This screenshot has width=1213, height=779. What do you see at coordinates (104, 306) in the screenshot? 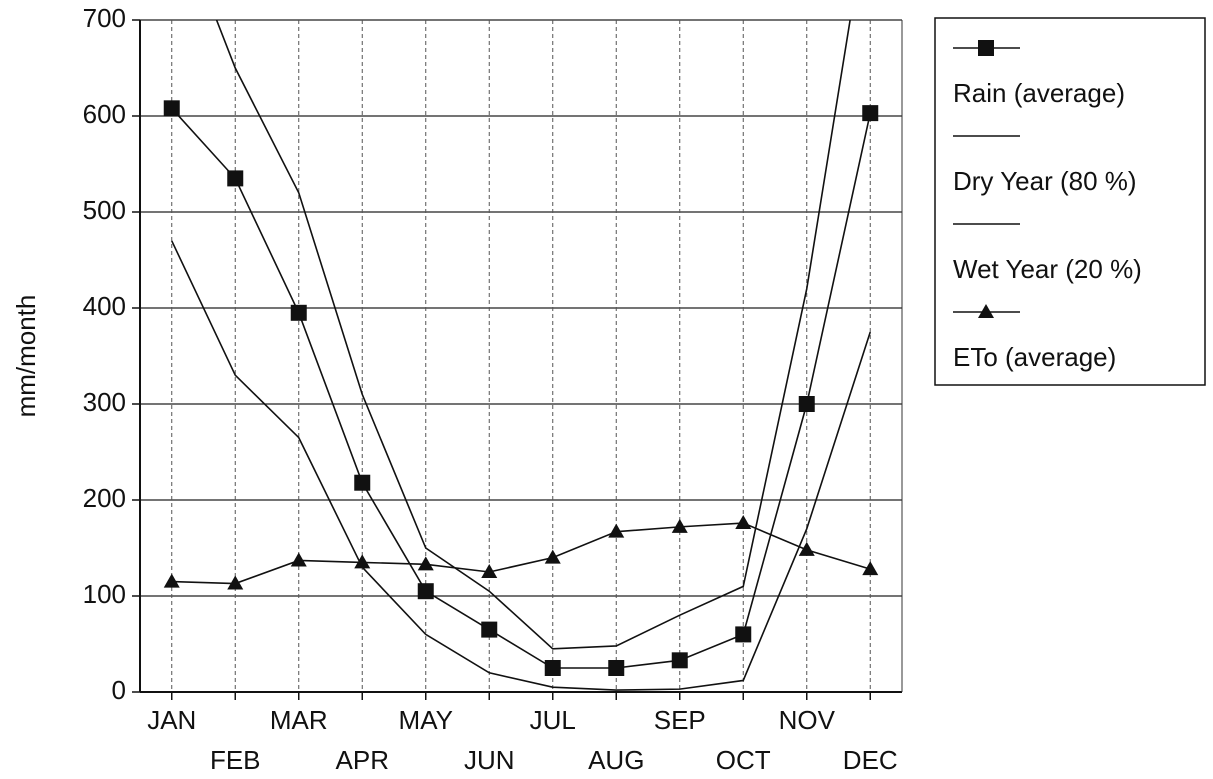
I see `y-tick-label: 400` at bounding box center [104, 306].